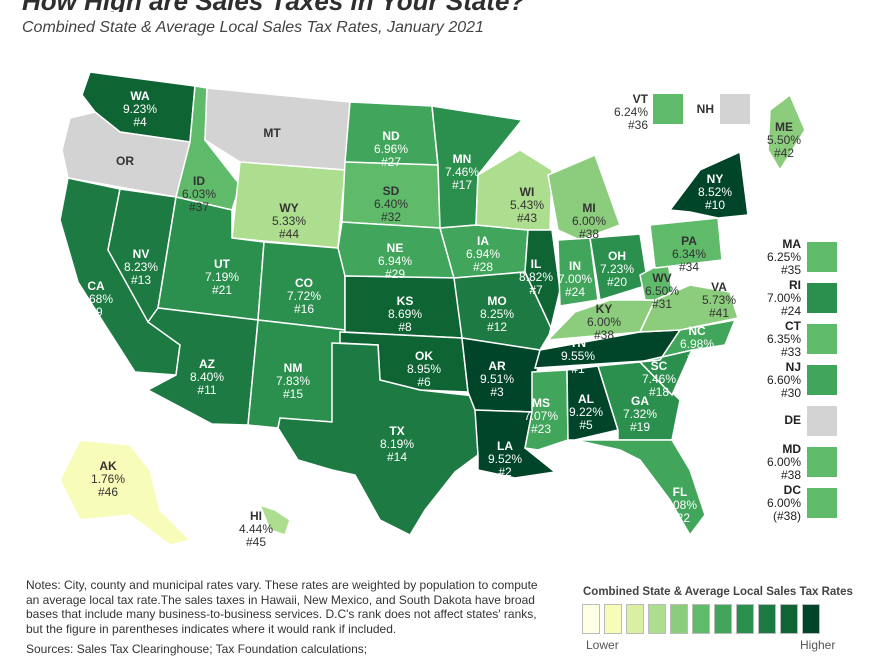  What do you see at coordinates (207, 364) in the screenshot?
I see `state-label-az-abbr: AZ` at bounding box center [207, 364].